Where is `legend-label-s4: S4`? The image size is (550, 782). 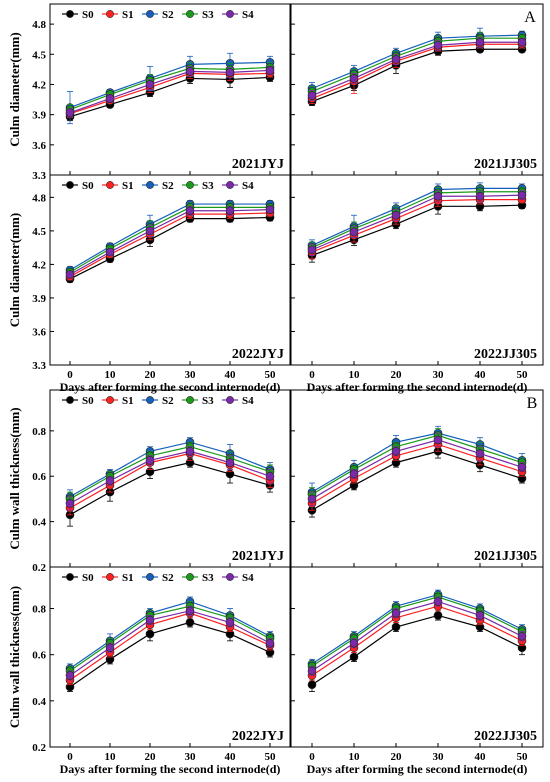 legend-label-s4: S4 is located at coordinates (248, 186).